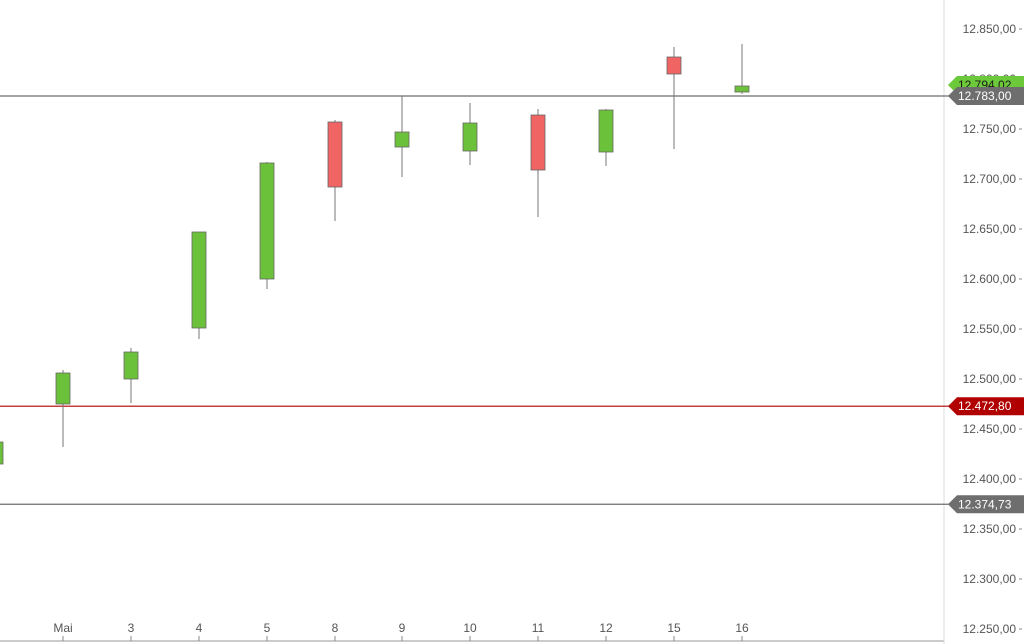 The height and width of the screenshot is (644, 1024). Describe the element at coordinates (131, 628) in the screenshot. I see `x-tick-label: 3` at that location.